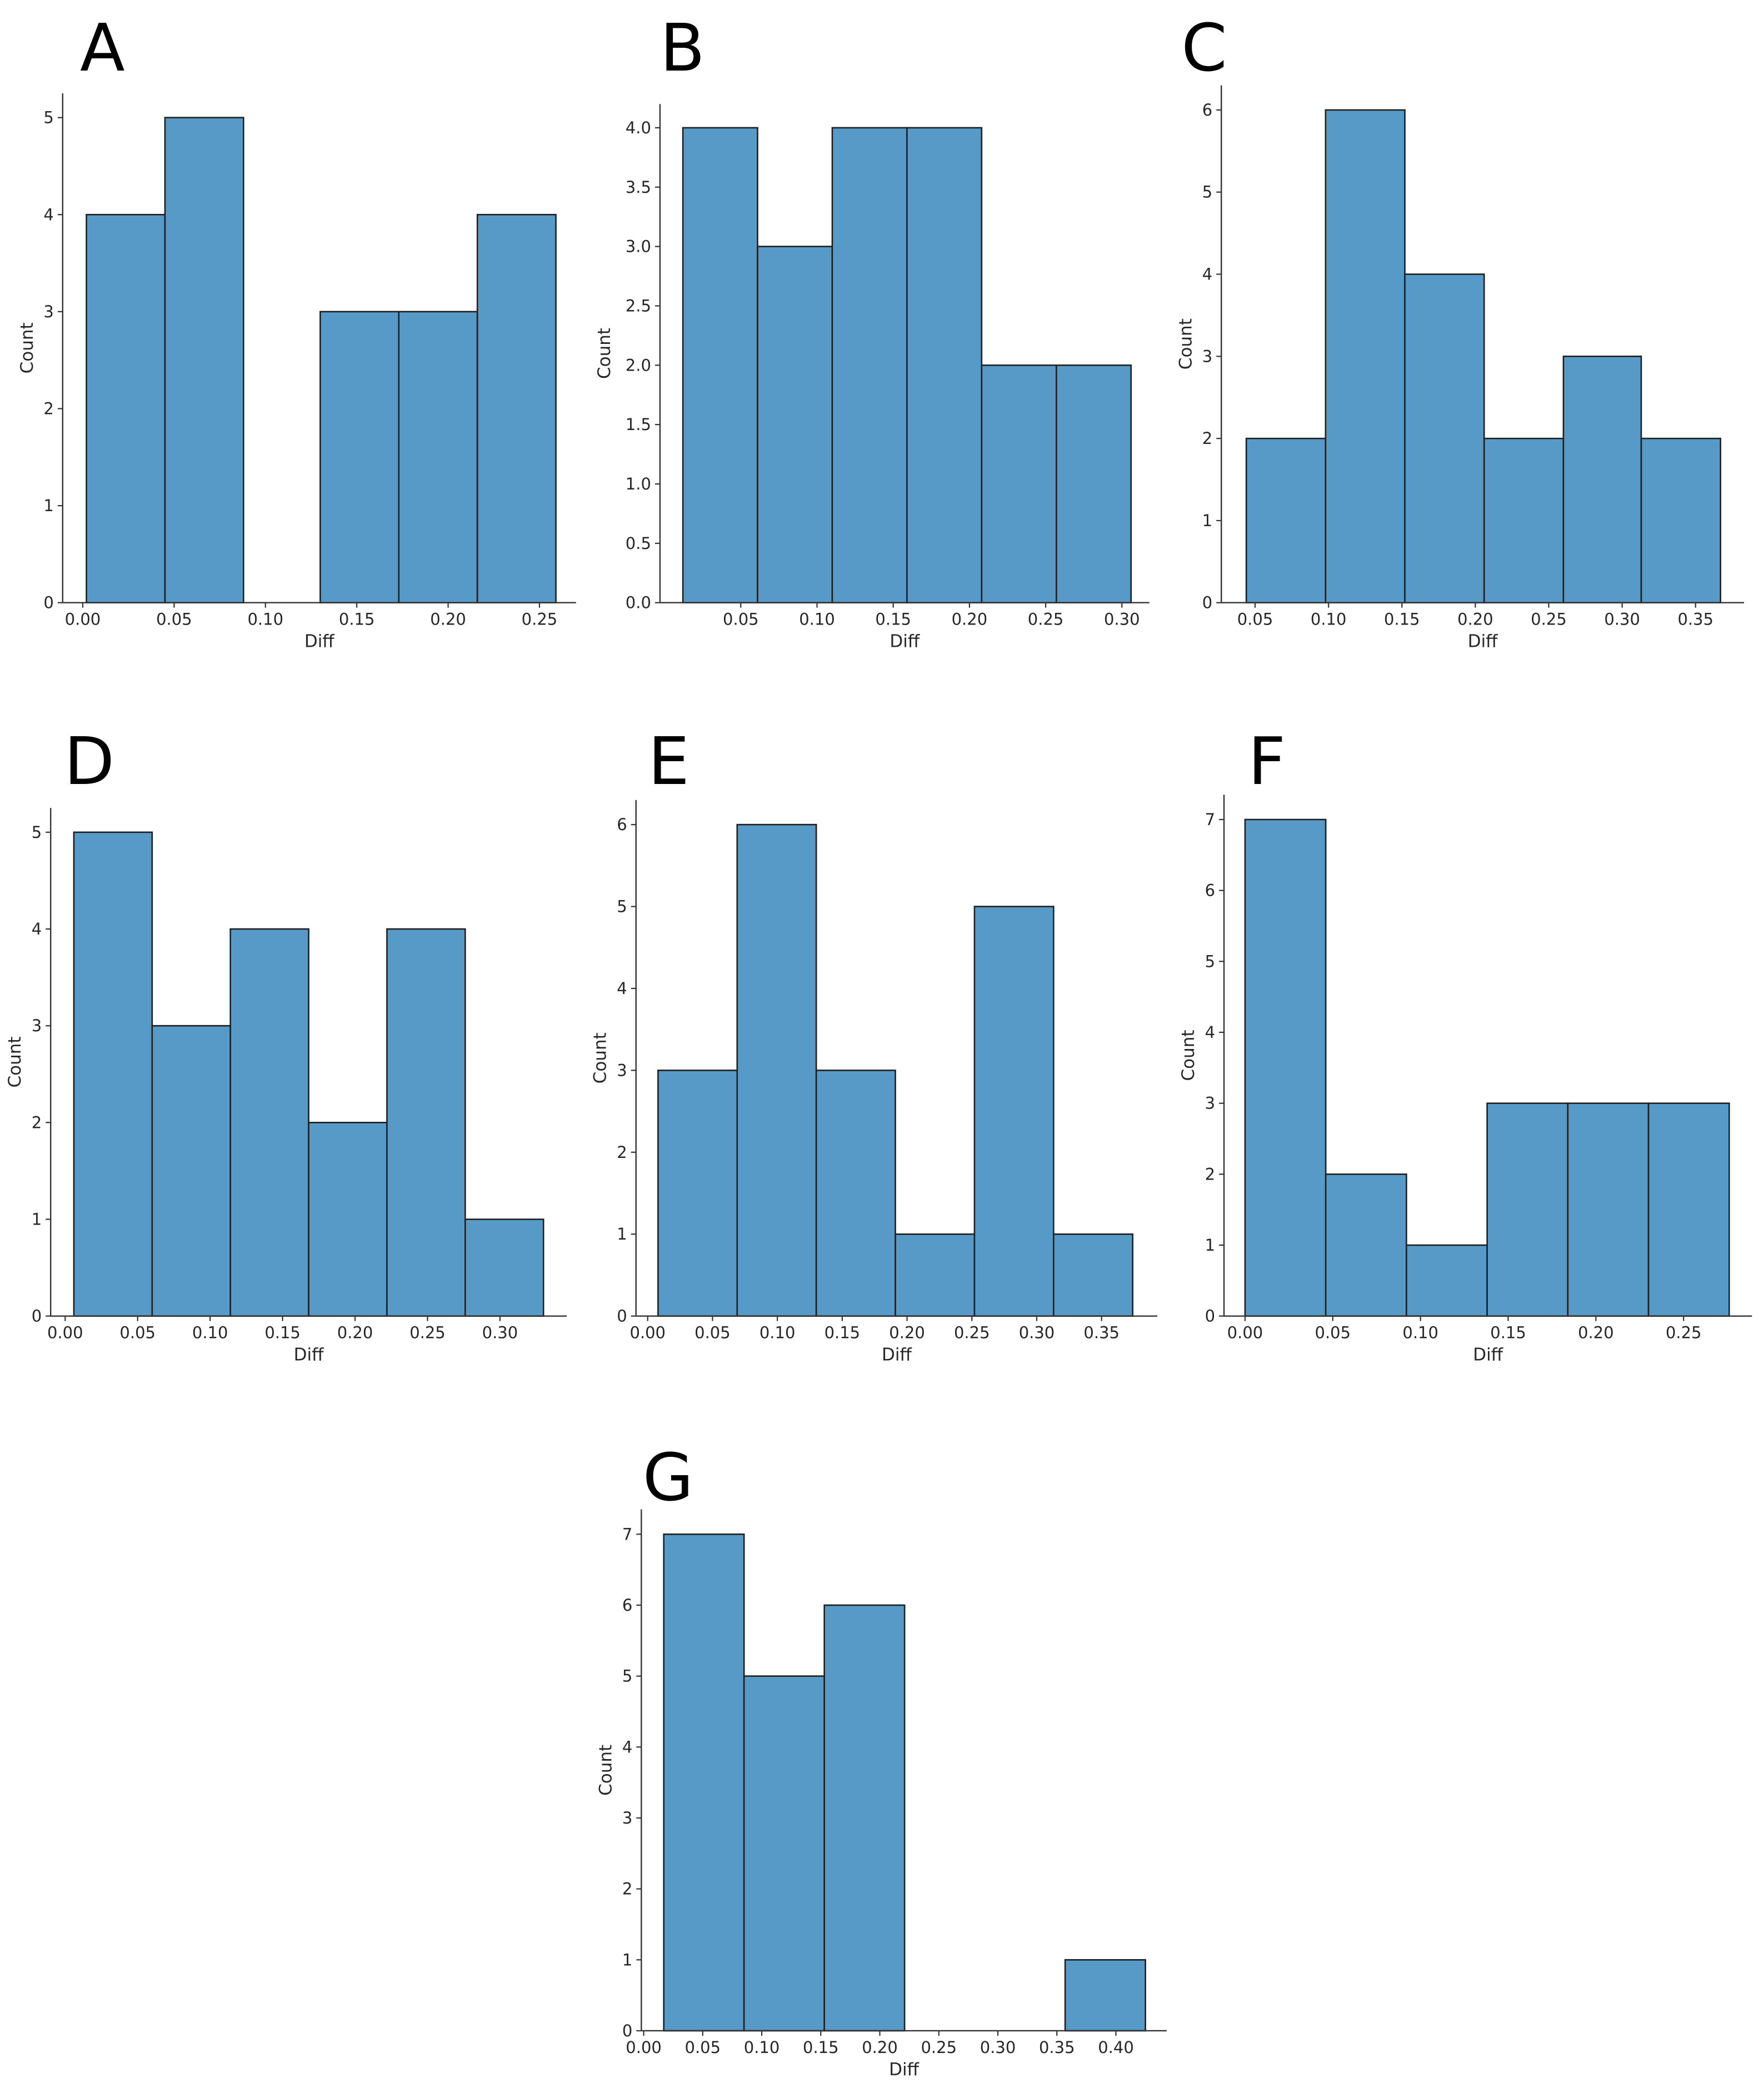 This screenshot has width=1764, height=2083. What do you see at coordinates (1116, 2047) in the screenshot?
I see `x-tick-label: 0.40` at bounding box center [1116, 2047].